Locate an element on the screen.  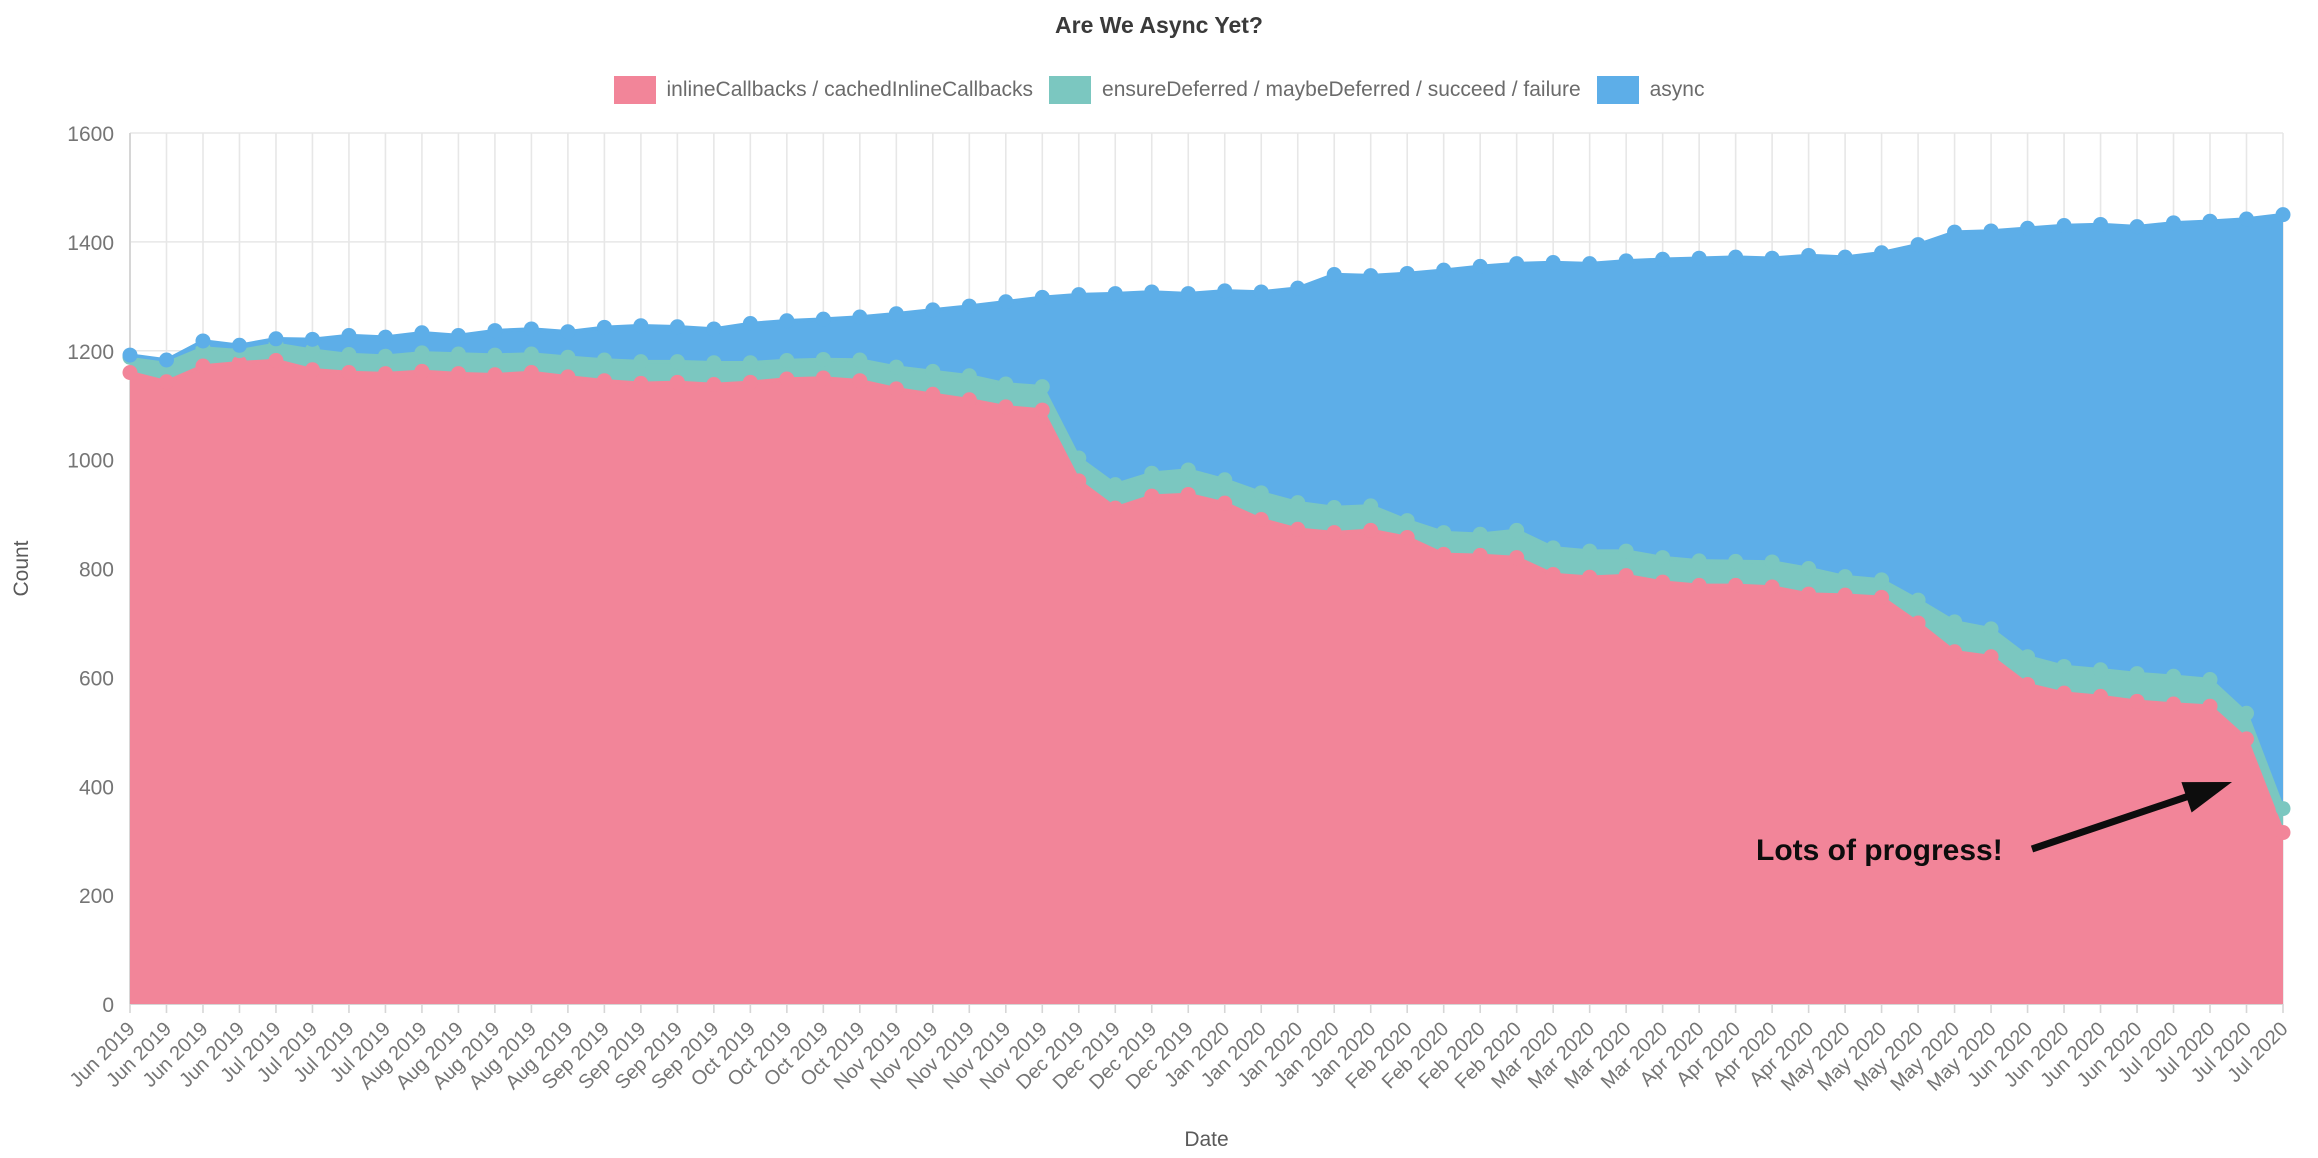
y-tick-label: 0 is located at coordinates (108, 1005).